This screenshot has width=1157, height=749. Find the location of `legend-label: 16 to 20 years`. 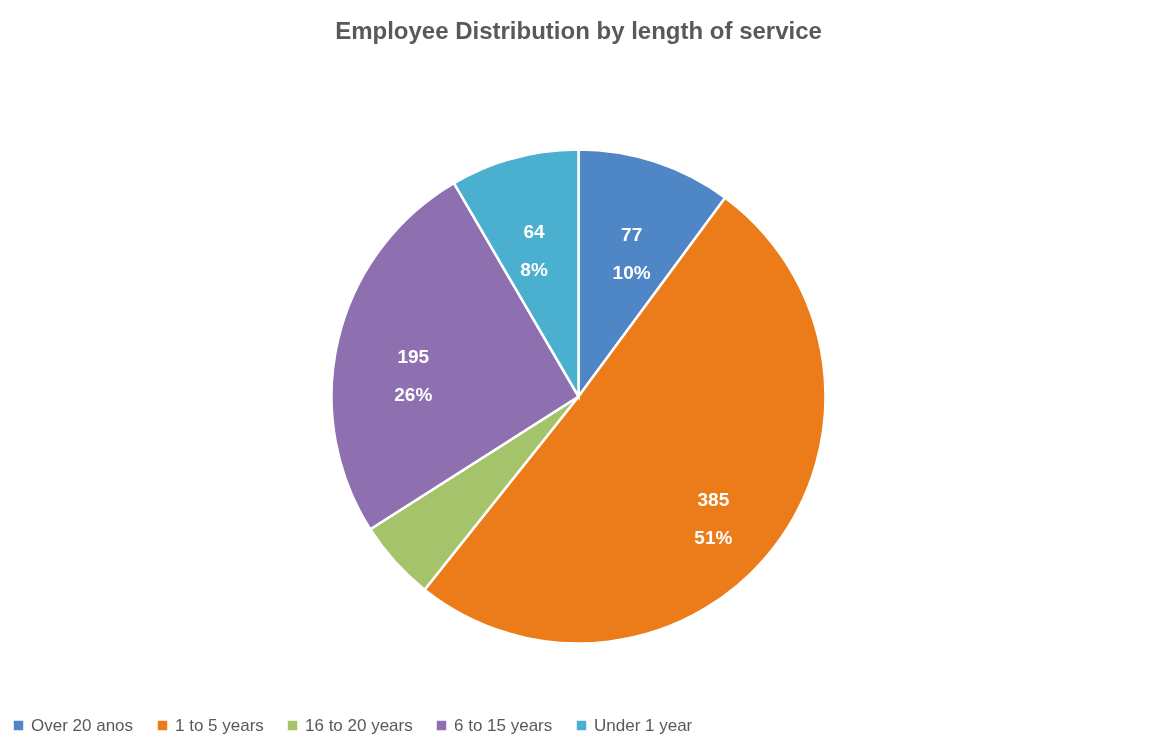

legend-label: 16 to 20 years is located at coordinates (359, 725).